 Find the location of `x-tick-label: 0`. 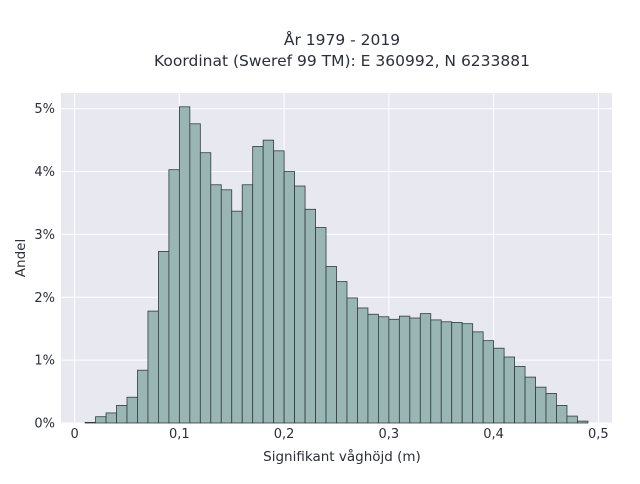

x-tick-label: 0 is located at coordinates (74, 434).